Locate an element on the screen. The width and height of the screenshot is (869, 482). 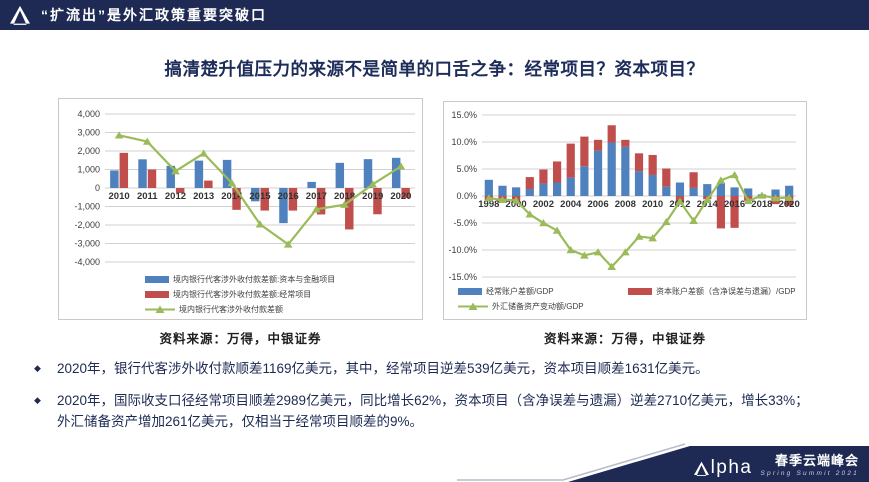
svg-text: 3,000 is located at coordinates (88, 133).